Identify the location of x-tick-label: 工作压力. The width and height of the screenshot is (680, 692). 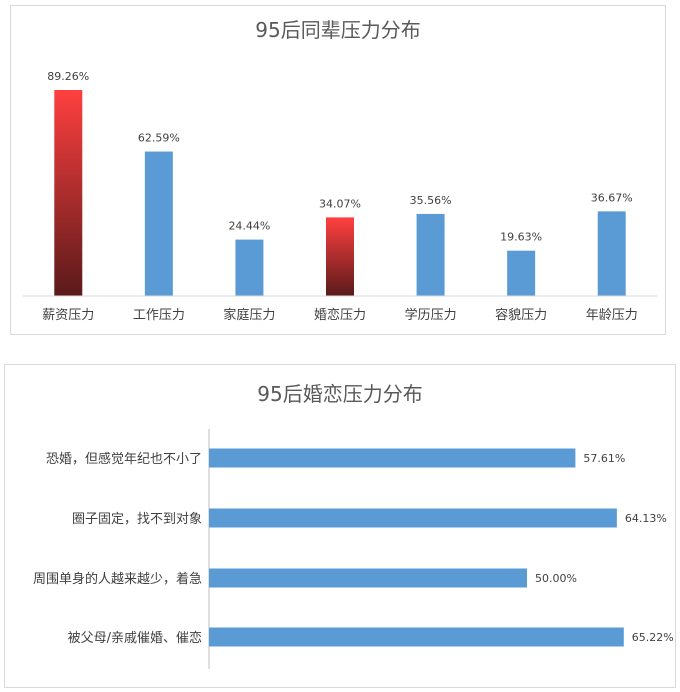
(159, 315).